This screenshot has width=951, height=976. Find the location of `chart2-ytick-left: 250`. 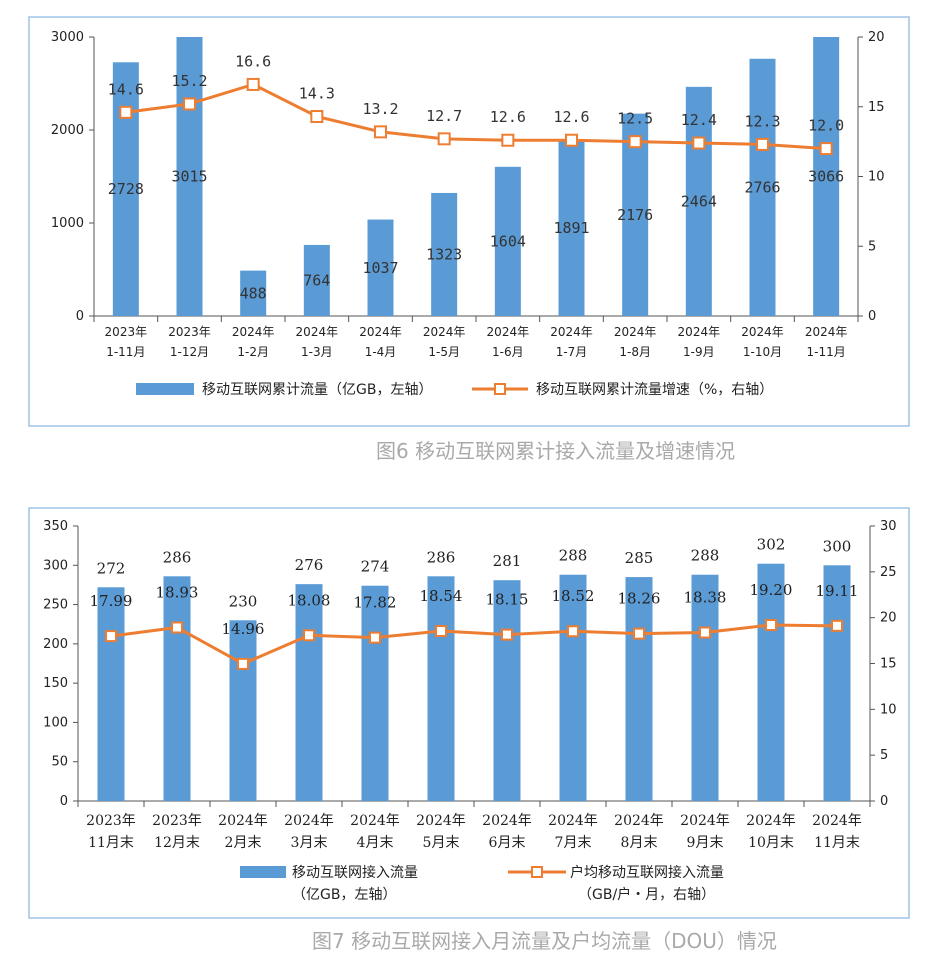

chart2-ytick-left: 250 is located at coordinates (55, 605).